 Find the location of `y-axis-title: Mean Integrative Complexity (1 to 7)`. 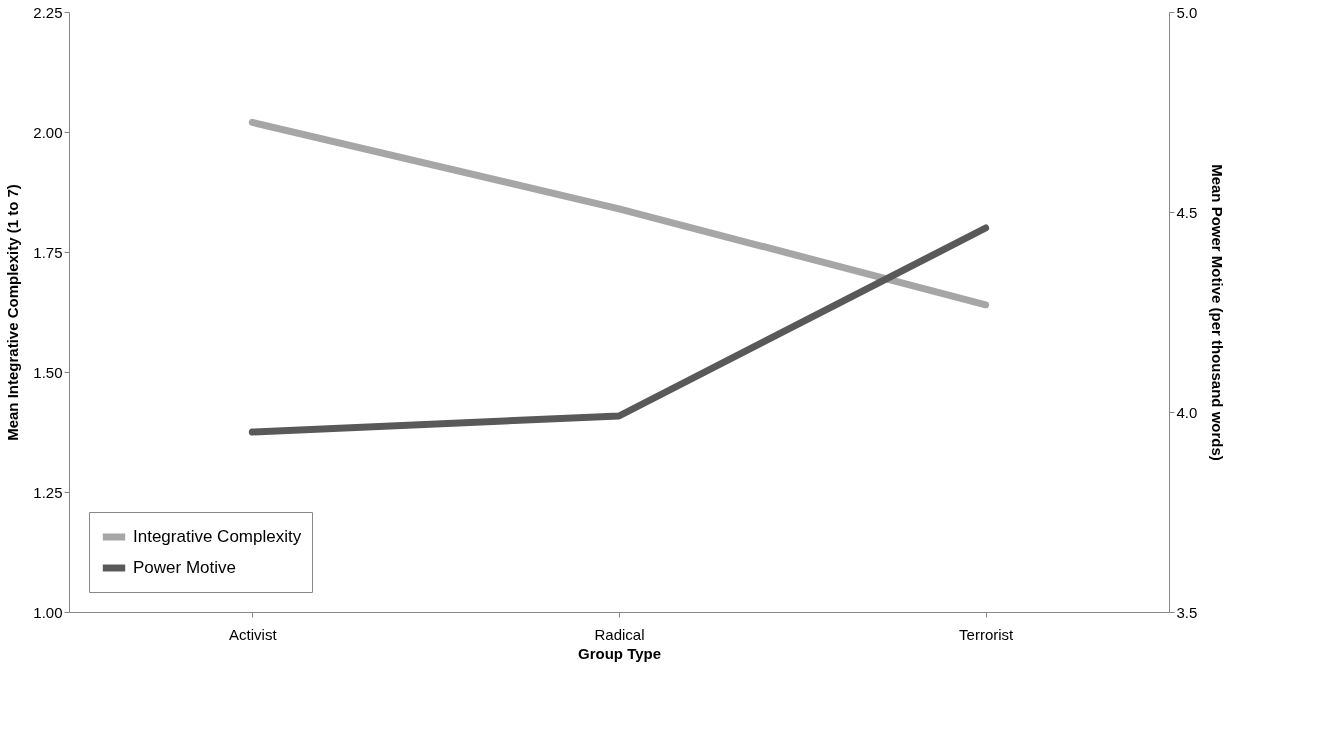

y-axis-title: Mean Integrative Complexity (1 to 7) is located at coordinates (13, 312).